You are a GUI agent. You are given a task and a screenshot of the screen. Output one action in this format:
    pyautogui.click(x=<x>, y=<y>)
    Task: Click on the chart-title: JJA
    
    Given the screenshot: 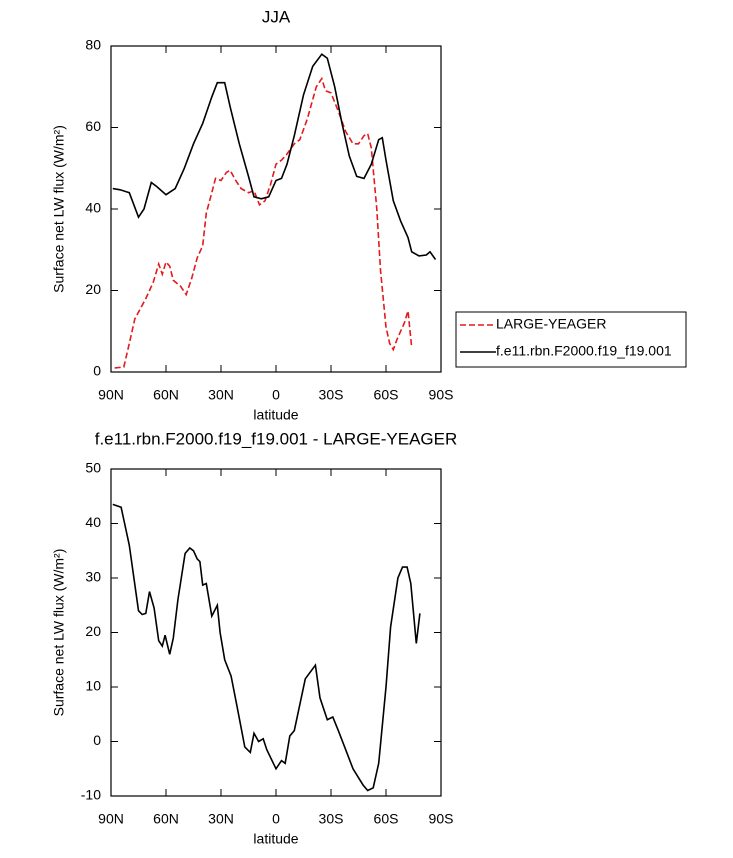 What is the action you would take?
    pyautogui.click(x=276, y=16)
    